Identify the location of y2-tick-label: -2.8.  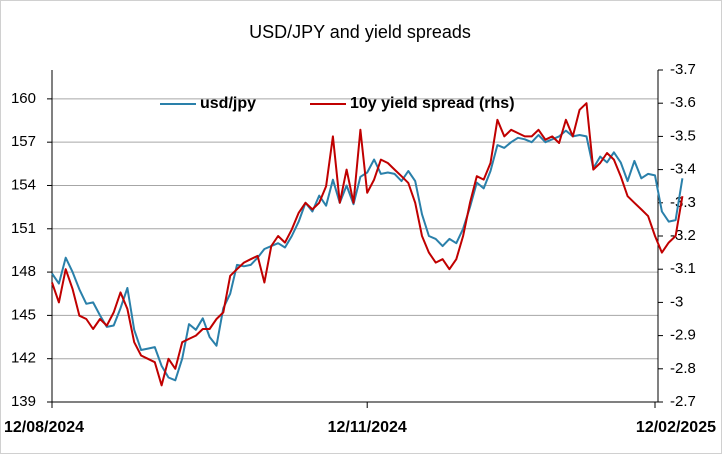
(683, 368).